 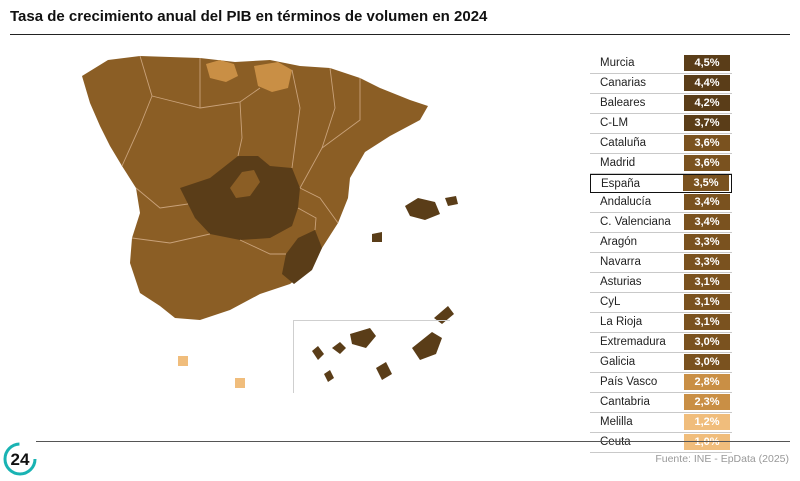 What do you see at coordinates (623, 143) in the screenshot?
I see `ranking-region-label: Cataluña` at bounding box center [623, 143].